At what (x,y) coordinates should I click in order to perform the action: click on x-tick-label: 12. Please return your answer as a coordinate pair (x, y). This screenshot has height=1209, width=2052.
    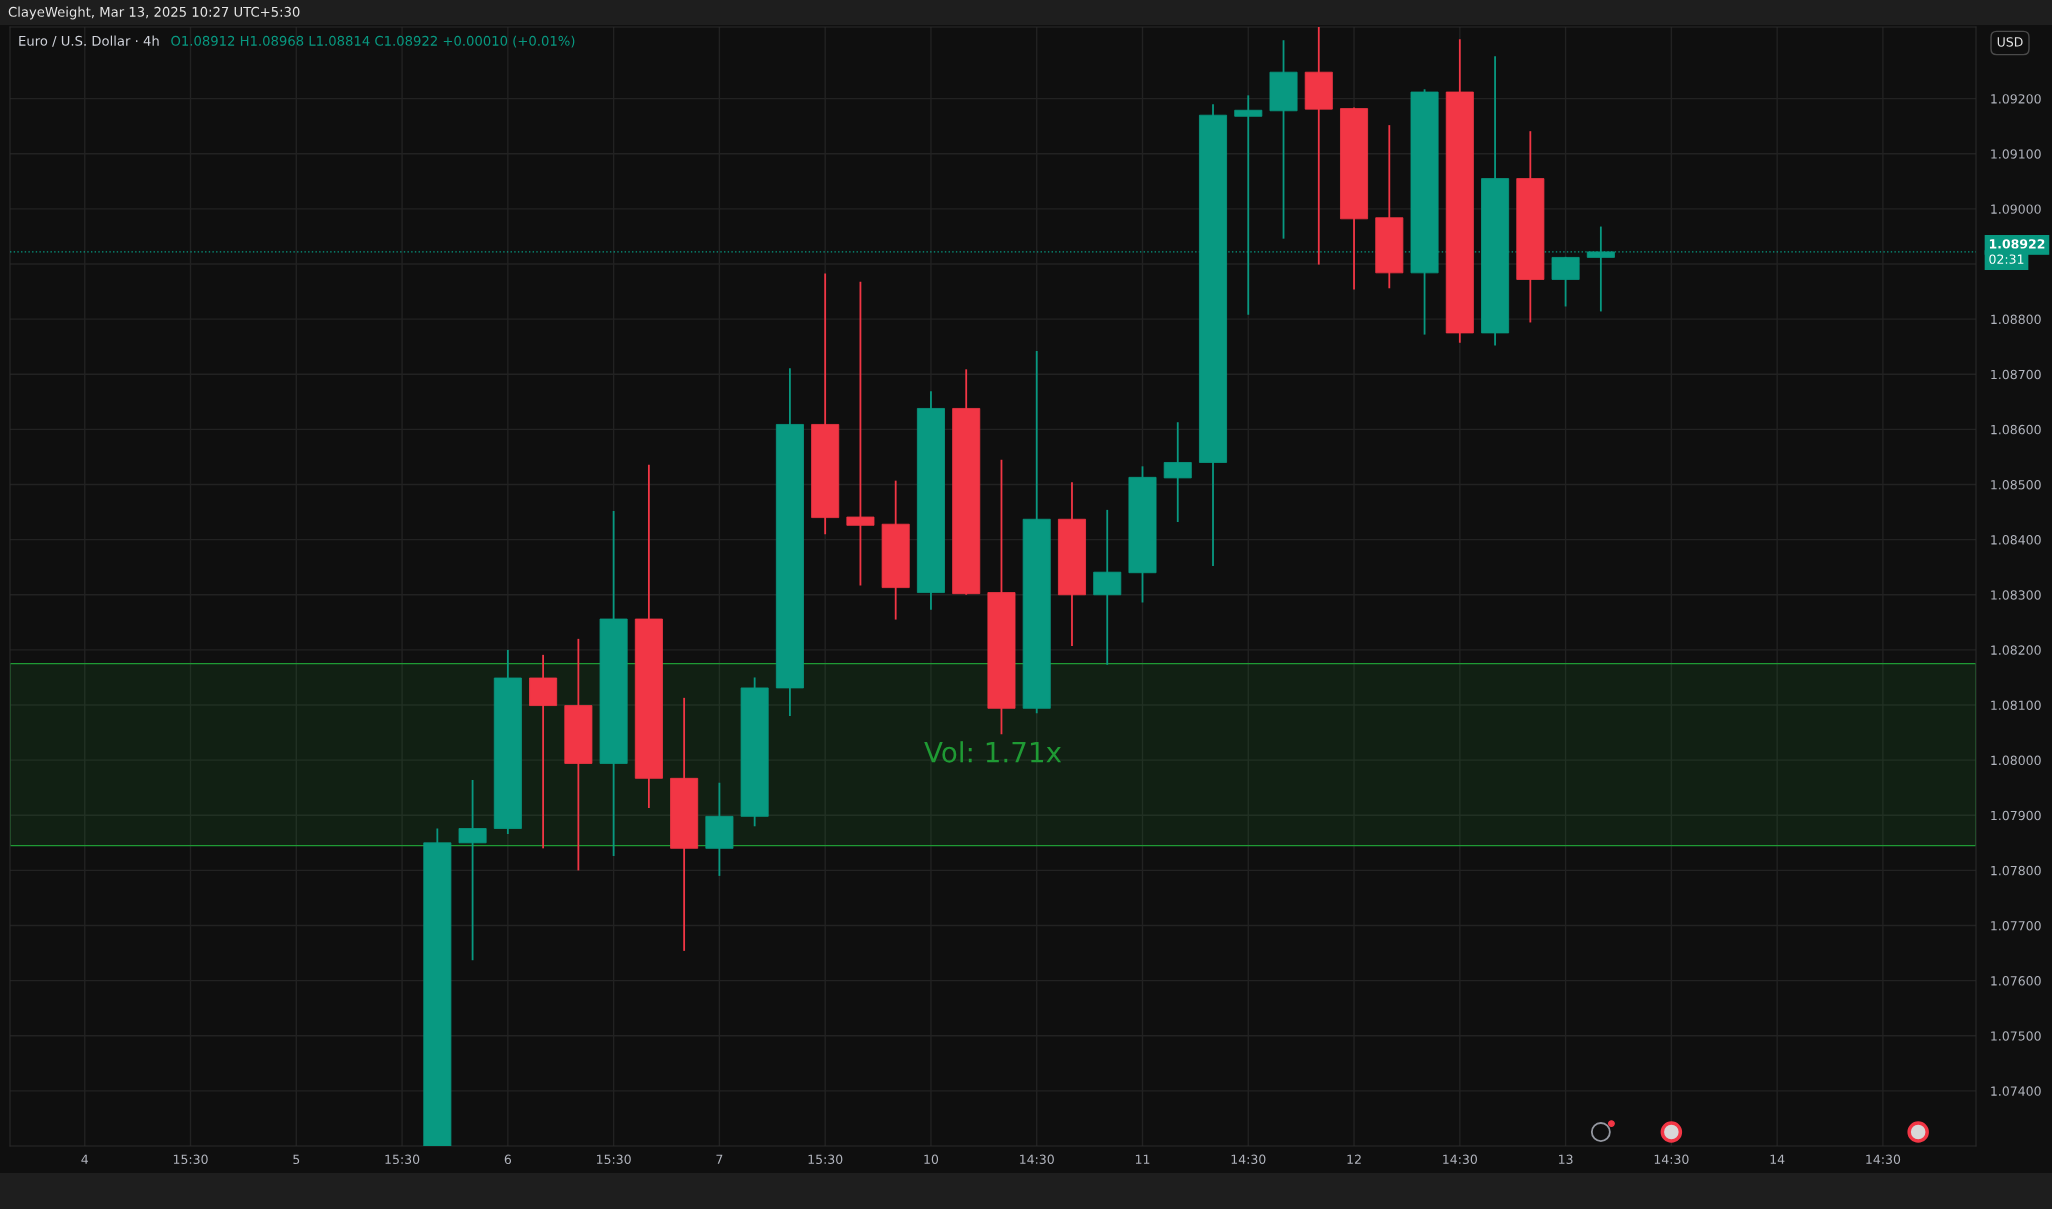
    Looking at the image, I should click on (1354, 1159).